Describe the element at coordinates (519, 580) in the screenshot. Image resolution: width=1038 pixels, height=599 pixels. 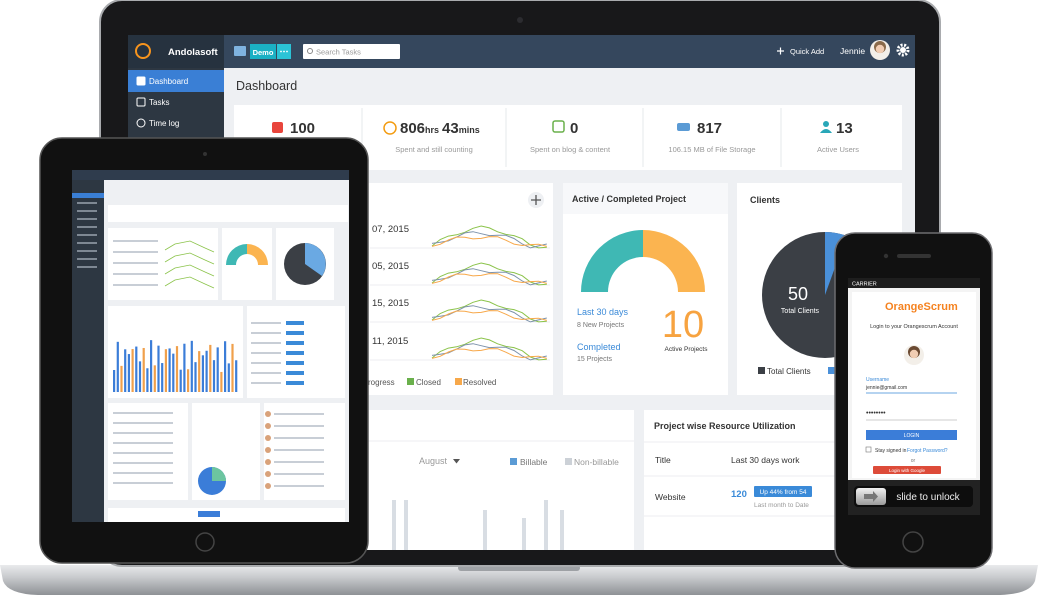
I see `laptop-base` at that location.